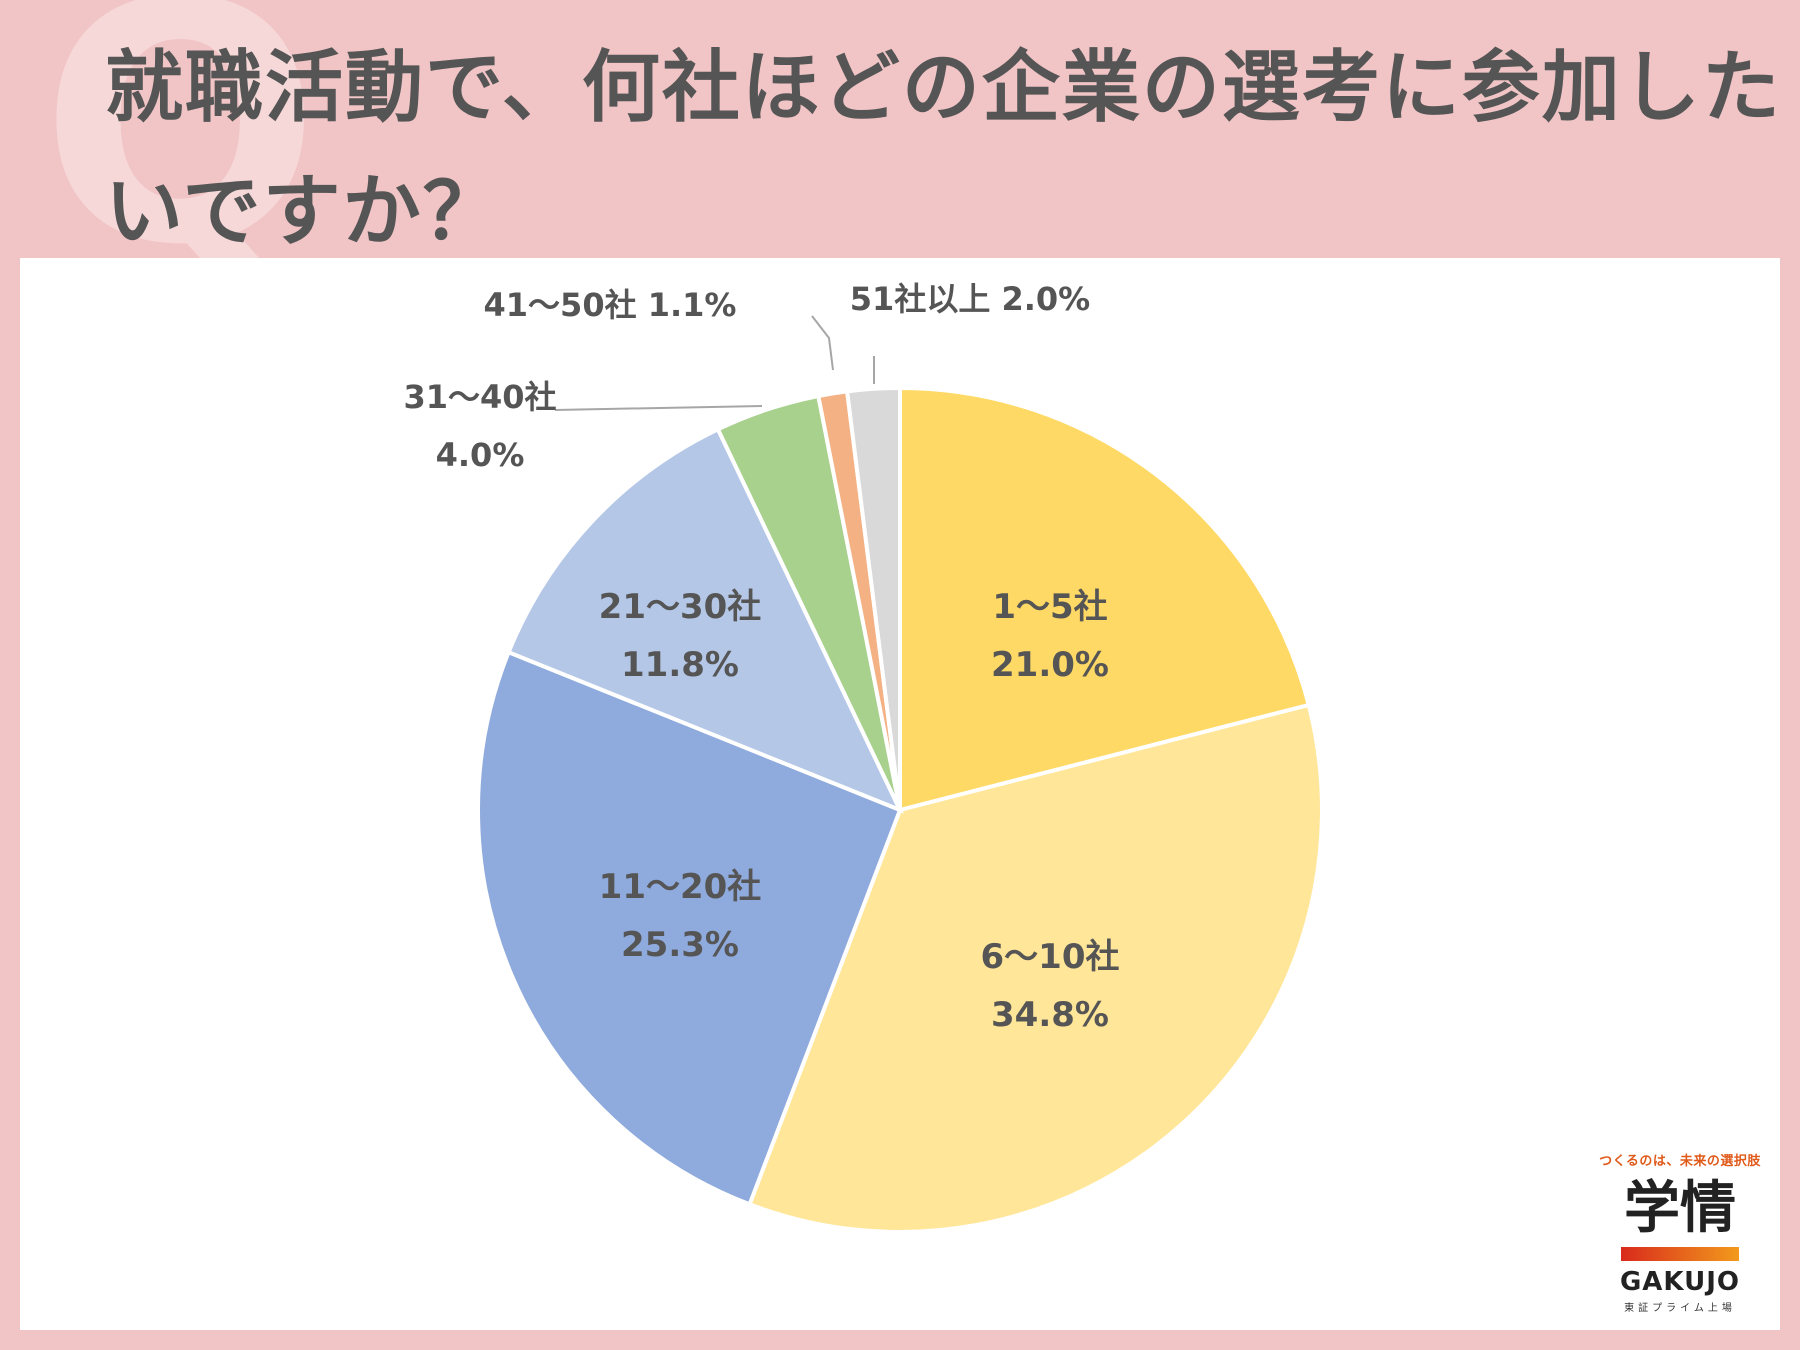  Describe the element at coordinates (1050, 957) in the screenshot. I see `slice-label: 6～10社` at that location.